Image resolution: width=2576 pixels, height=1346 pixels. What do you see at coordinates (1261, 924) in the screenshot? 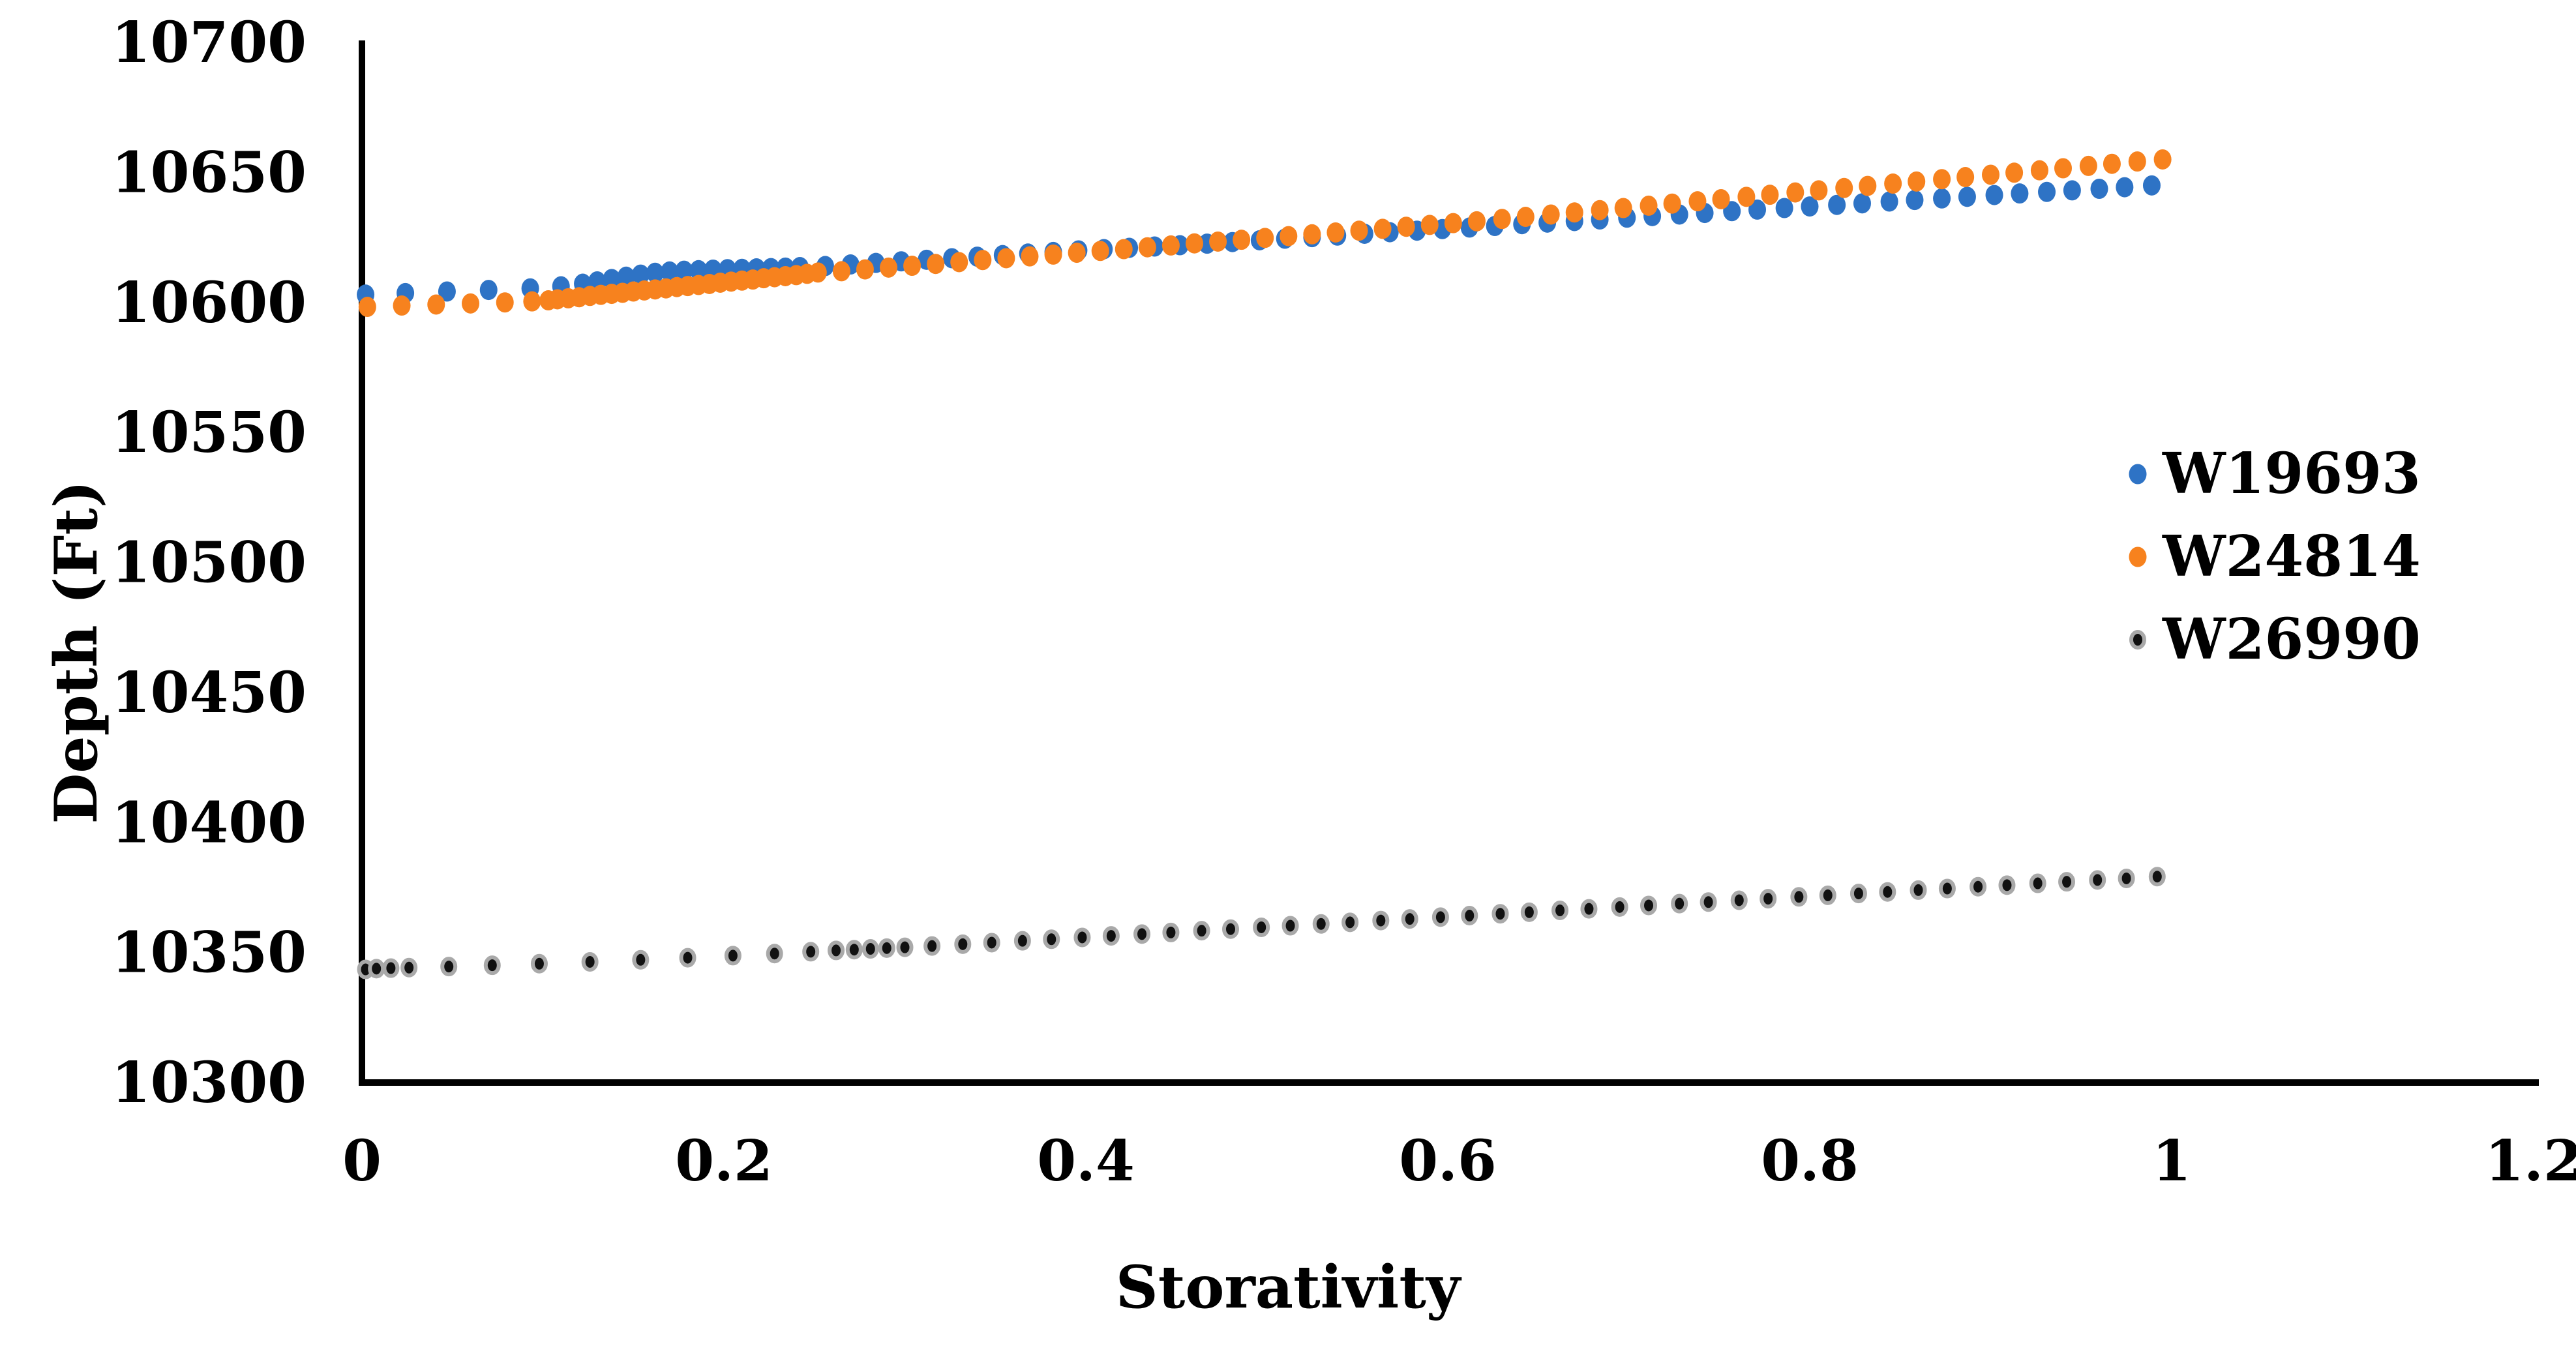
I see `series-w26990` at bounding box center [1261, 924].